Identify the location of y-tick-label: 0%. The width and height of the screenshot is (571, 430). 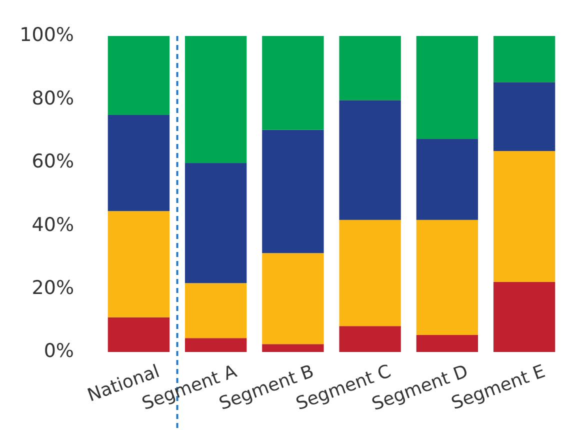
(59, 351).